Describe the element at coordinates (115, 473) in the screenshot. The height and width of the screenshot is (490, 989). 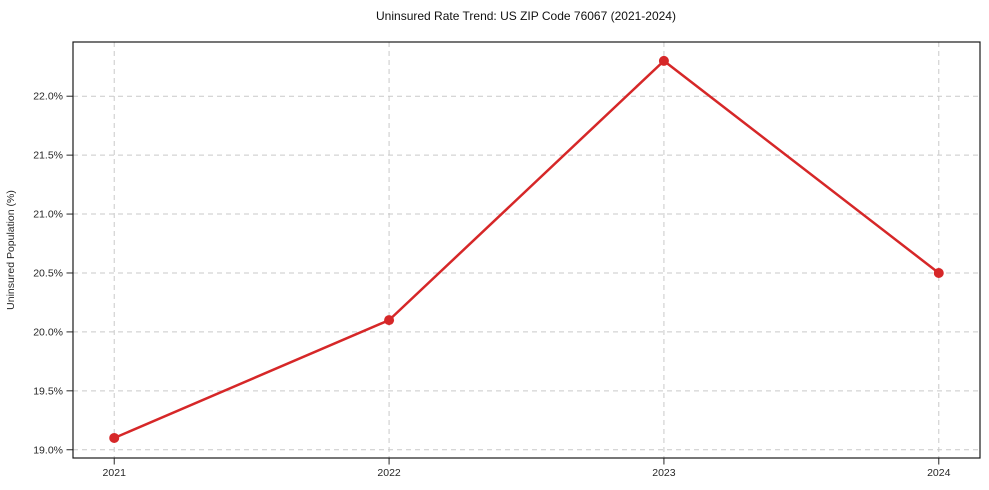
I see `x-tick-label: 2021` at that location.